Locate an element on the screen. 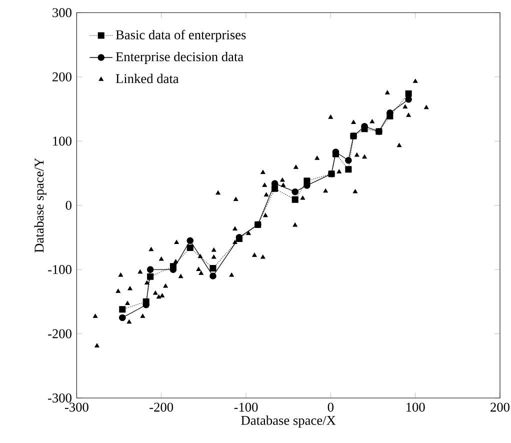  legend-label: Basic data of enterprises is located at coordinates (181, 36).